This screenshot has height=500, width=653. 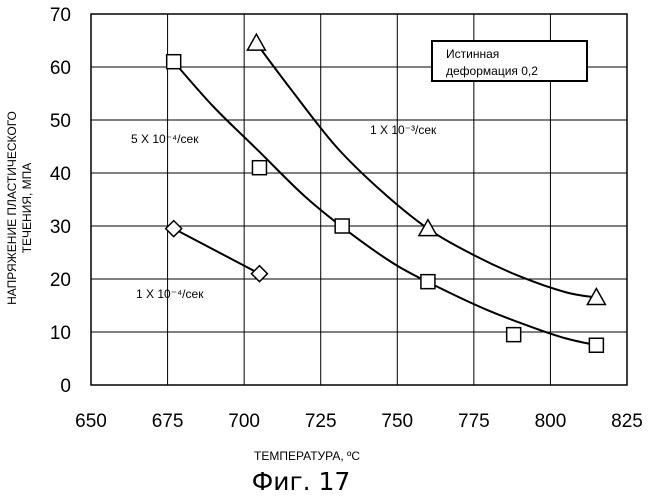 I want to click on y-tick-label: 10, so click(x=60, y=333).